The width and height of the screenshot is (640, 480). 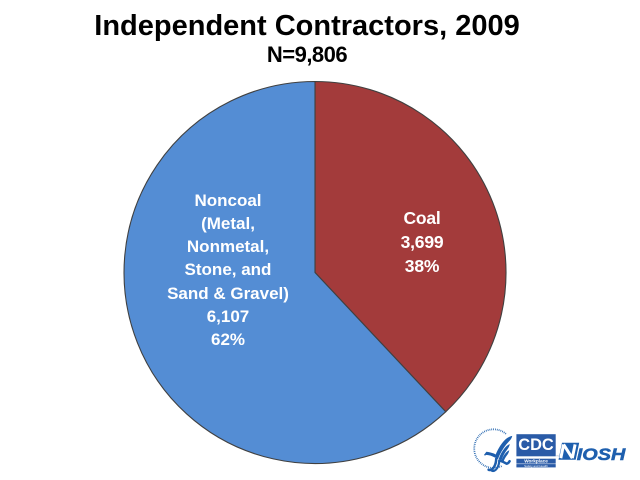 I want to click on svg-text: IOSH, so click(x=601, y=454).